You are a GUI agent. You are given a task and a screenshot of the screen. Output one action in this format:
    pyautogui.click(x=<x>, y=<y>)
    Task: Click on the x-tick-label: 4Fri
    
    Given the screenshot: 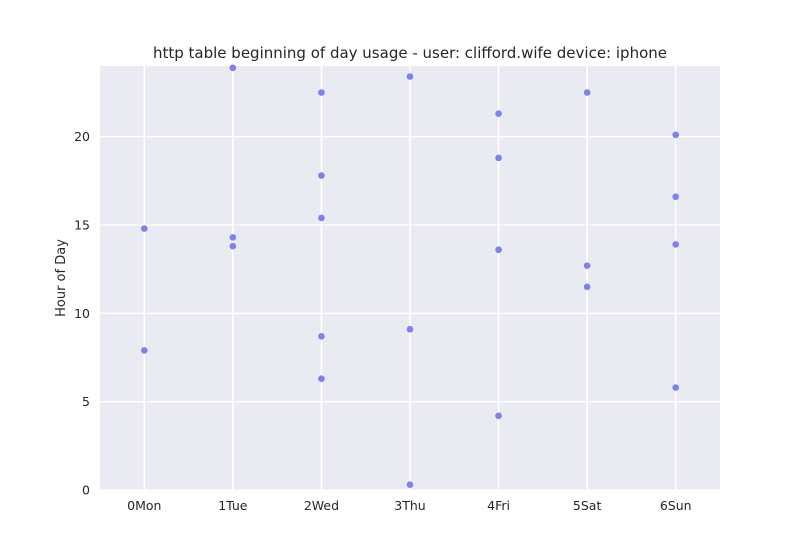 What is the action you would take?
    pyautogui.click(x=498, y=505)
    